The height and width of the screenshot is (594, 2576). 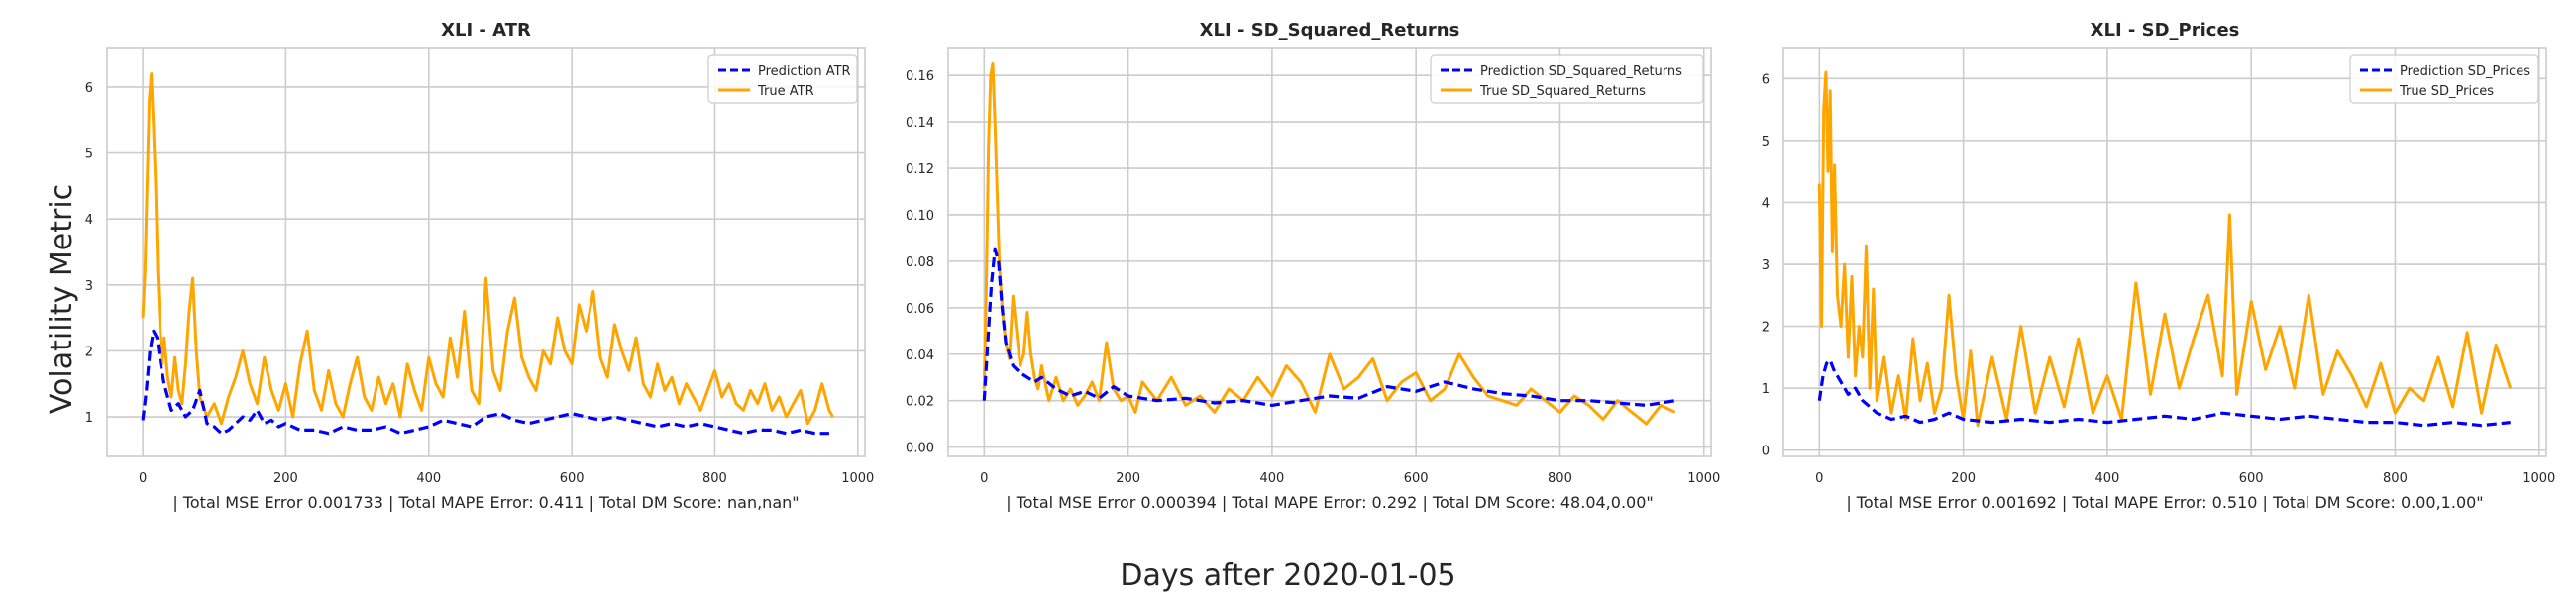 What do you see at coordinates (1766, 452) in the screenshot?
I see `y-tick-label: 0` at bounding box center [1766, 452].